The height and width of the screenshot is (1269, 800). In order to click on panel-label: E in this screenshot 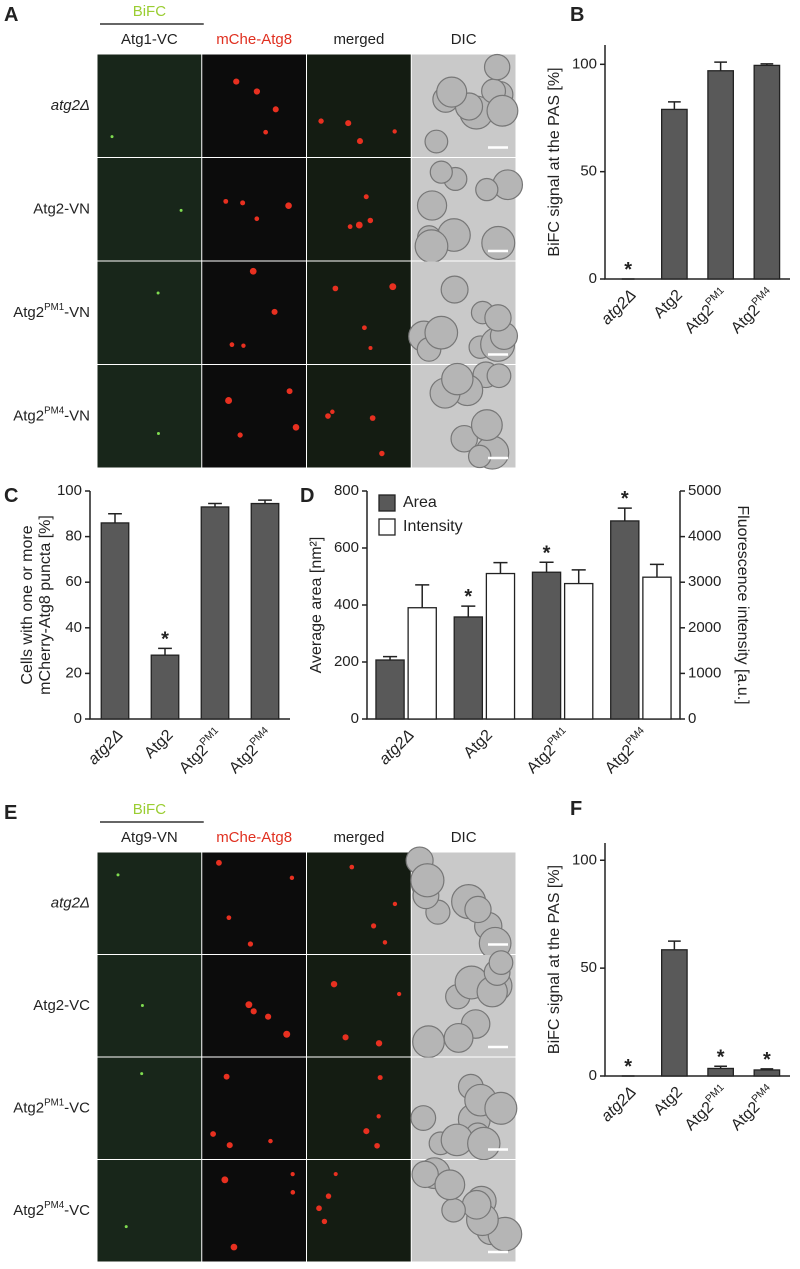, I will do `click(10, 813)`.